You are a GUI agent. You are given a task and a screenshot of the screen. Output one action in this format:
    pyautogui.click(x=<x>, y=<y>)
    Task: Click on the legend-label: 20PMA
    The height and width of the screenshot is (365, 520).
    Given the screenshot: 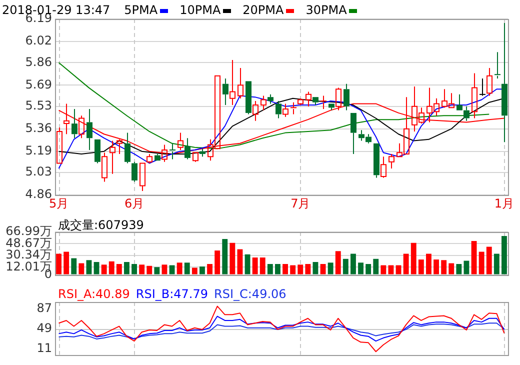 What is the action you would take?
    pyautogui.click(x=263, y=10)
    